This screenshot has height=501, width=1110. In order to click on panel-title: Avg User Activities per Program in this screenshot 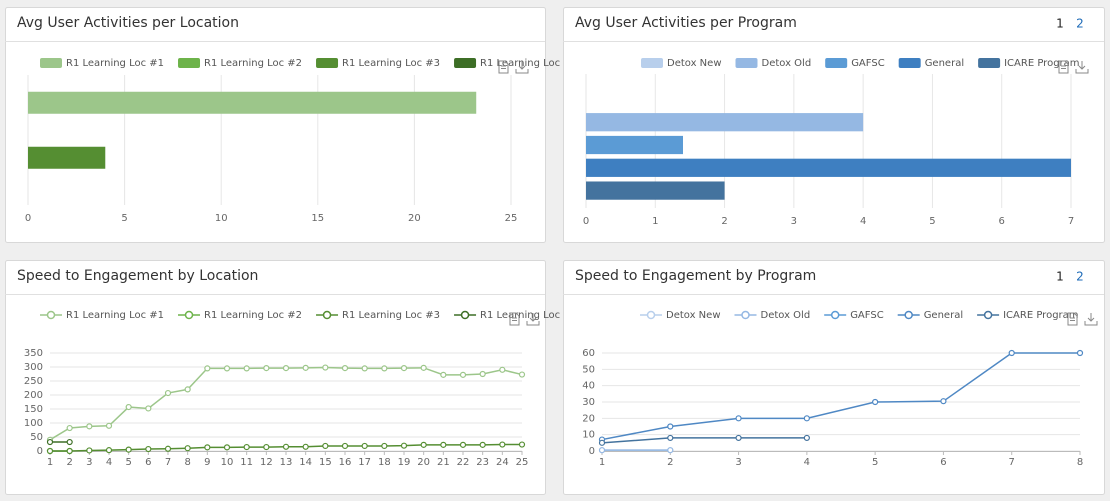, I will do `click(686, 23)`.